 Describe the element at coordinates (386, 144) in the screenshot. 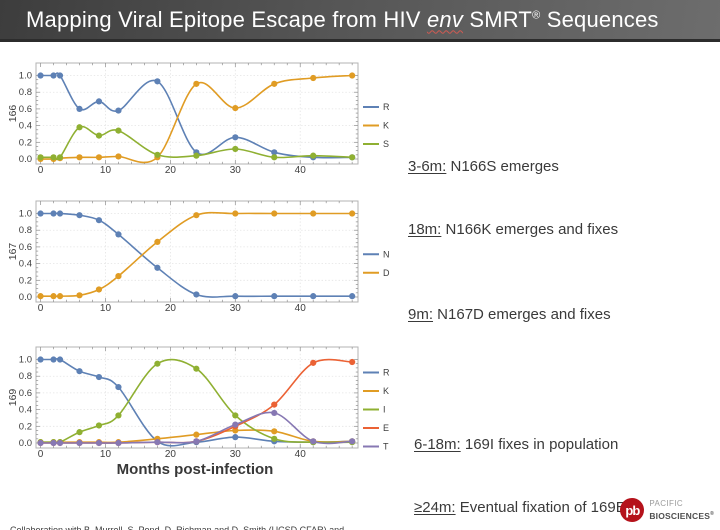

I see `legend-label-S: S` at that location.